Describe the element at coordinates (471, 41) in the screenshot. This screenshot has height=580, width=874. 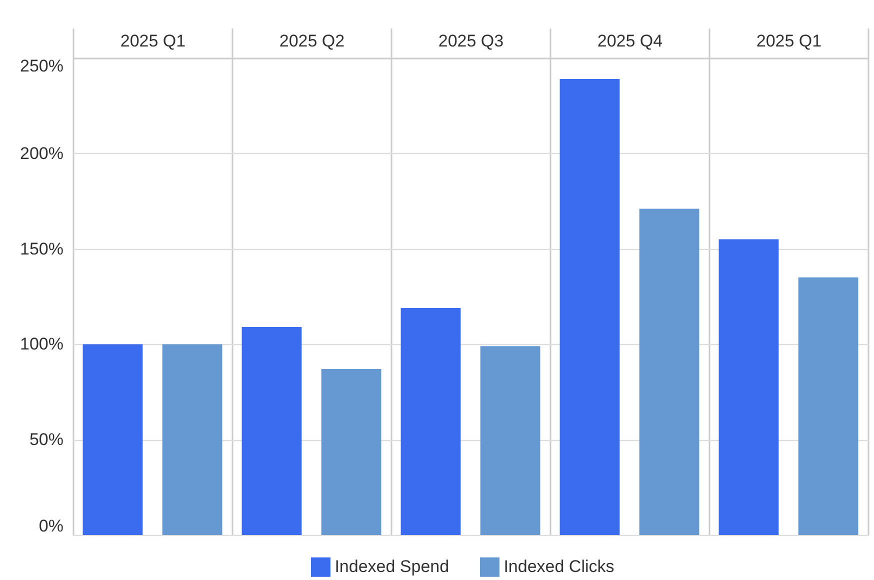
I see `x-tick-label: 2025 Q3` at that location.